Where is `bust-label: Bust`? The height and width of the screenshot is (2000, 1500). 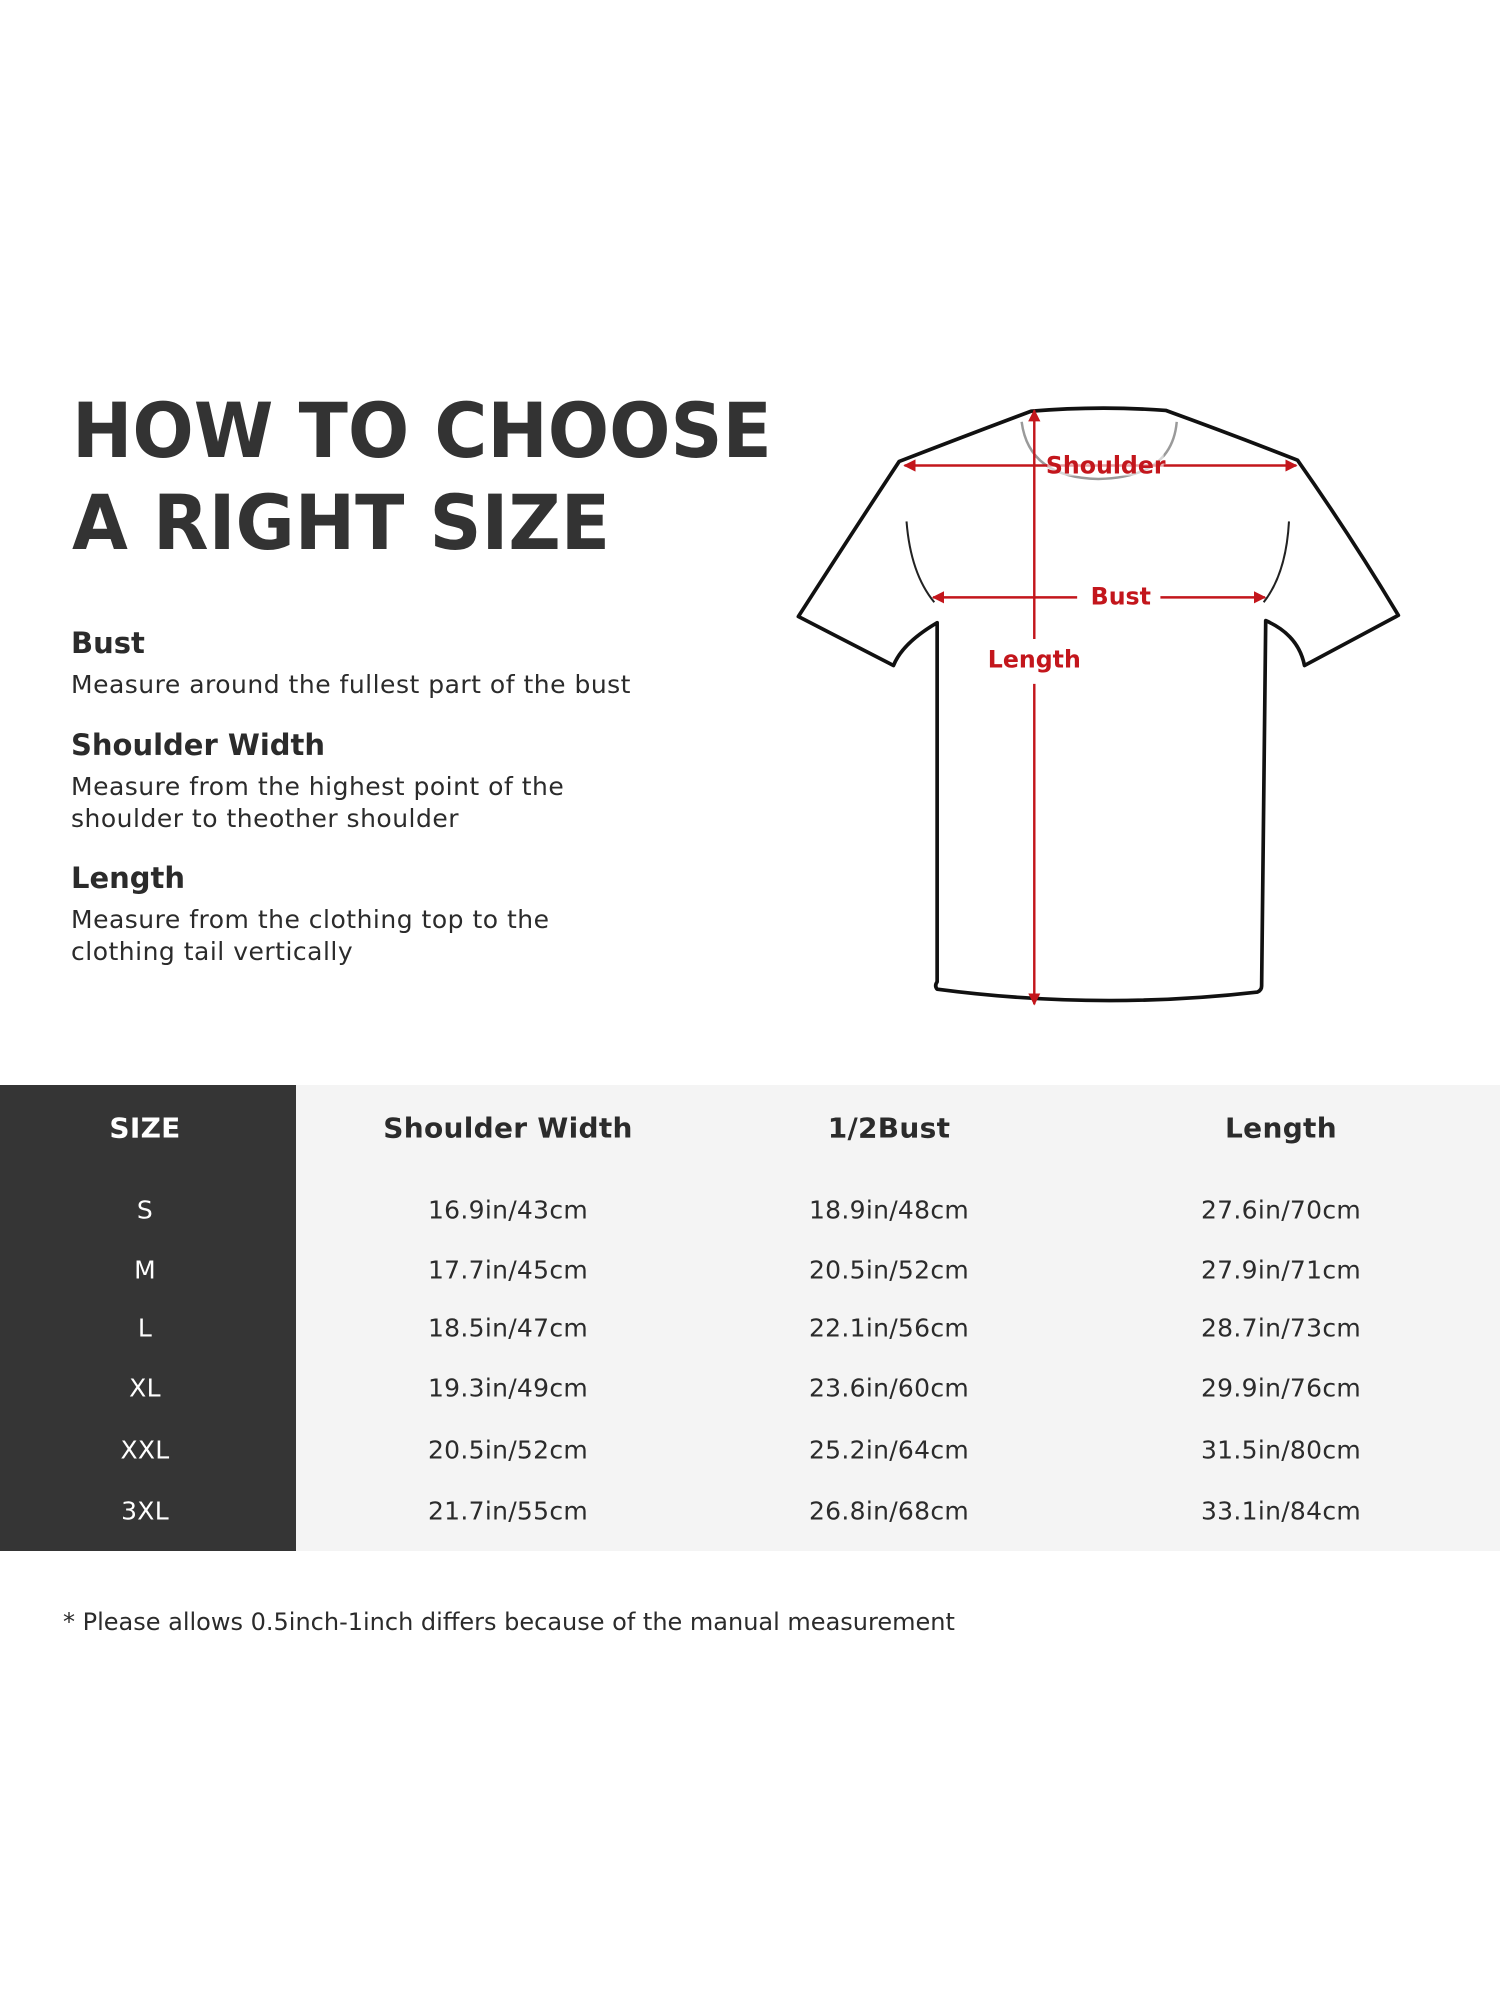
bust-label: Bust is located at coordinates (1121, 596).